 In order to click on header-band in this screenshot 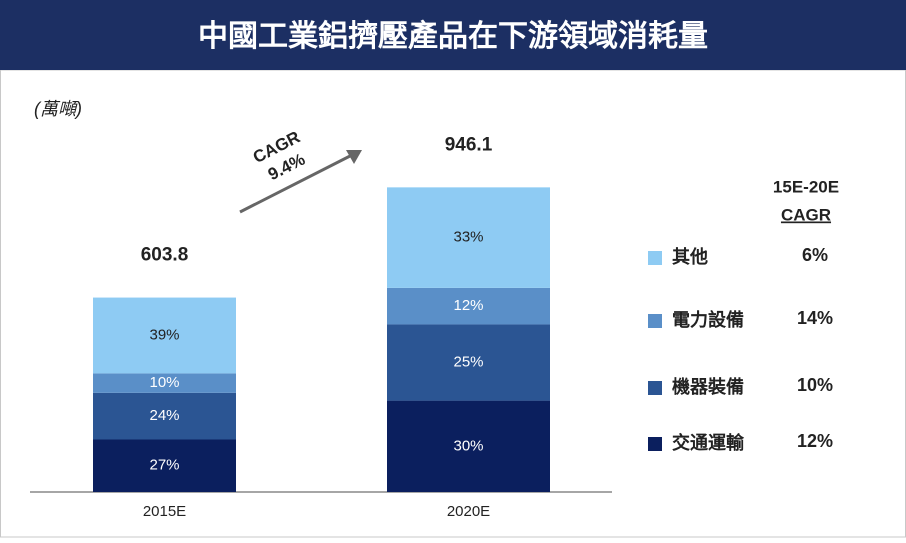, I will do `click(453, 35)`.